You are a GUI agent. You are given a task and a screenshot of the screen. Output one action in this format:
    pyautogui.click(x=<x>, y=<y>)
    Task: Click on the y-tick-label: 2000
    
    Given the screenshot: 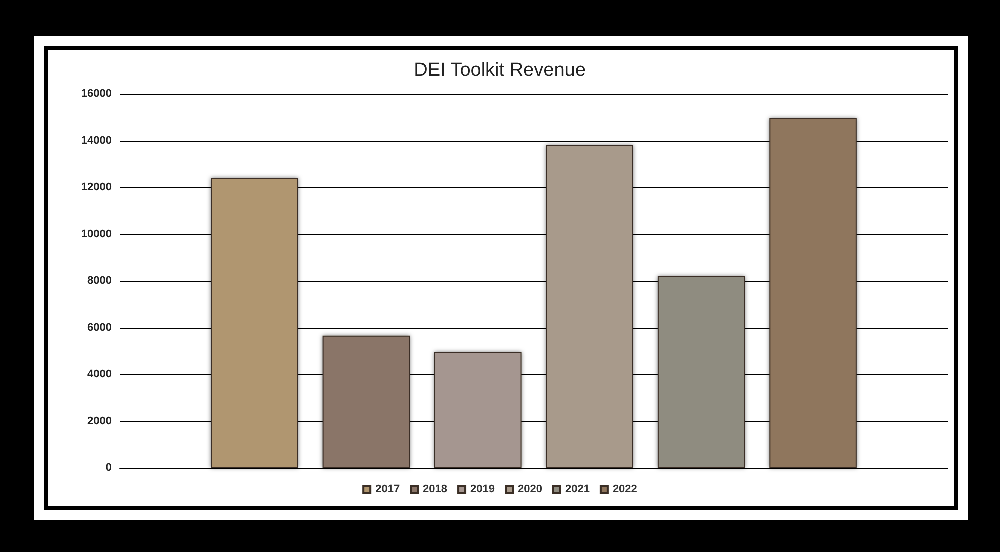 What is the action you would take?
    pyautogui.click(x=100, y=421)
    